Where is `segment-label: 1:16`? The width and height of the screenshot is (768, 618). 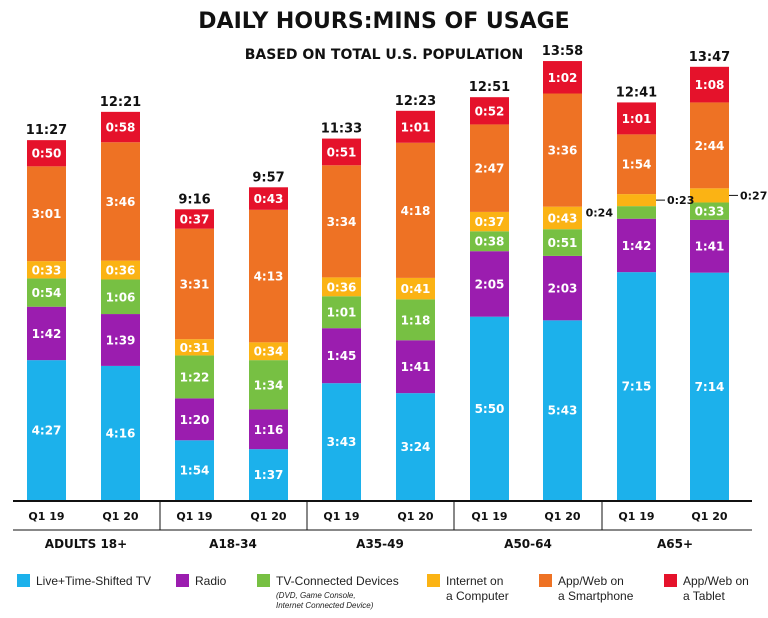 segment-label: 1:16 is located at coordinates (269, 430).